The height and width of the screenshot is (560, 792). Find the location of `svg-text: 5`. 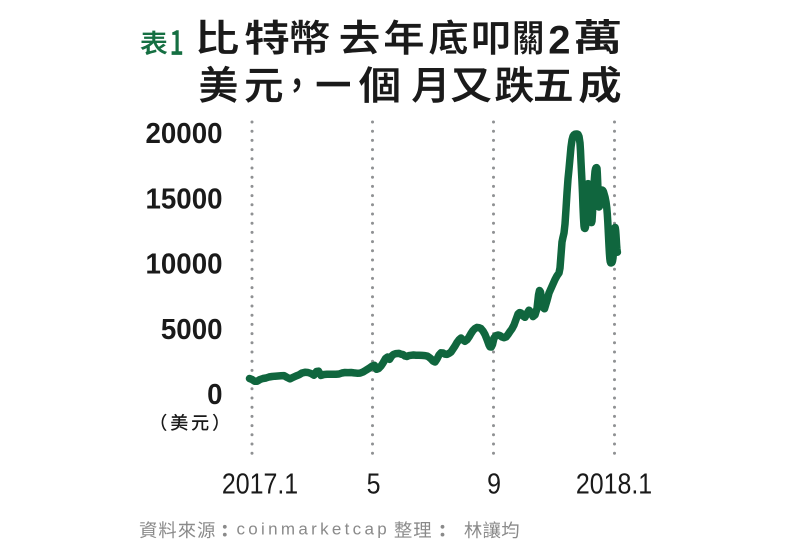

svg-text: 5 is located at coordinates (374, 484).